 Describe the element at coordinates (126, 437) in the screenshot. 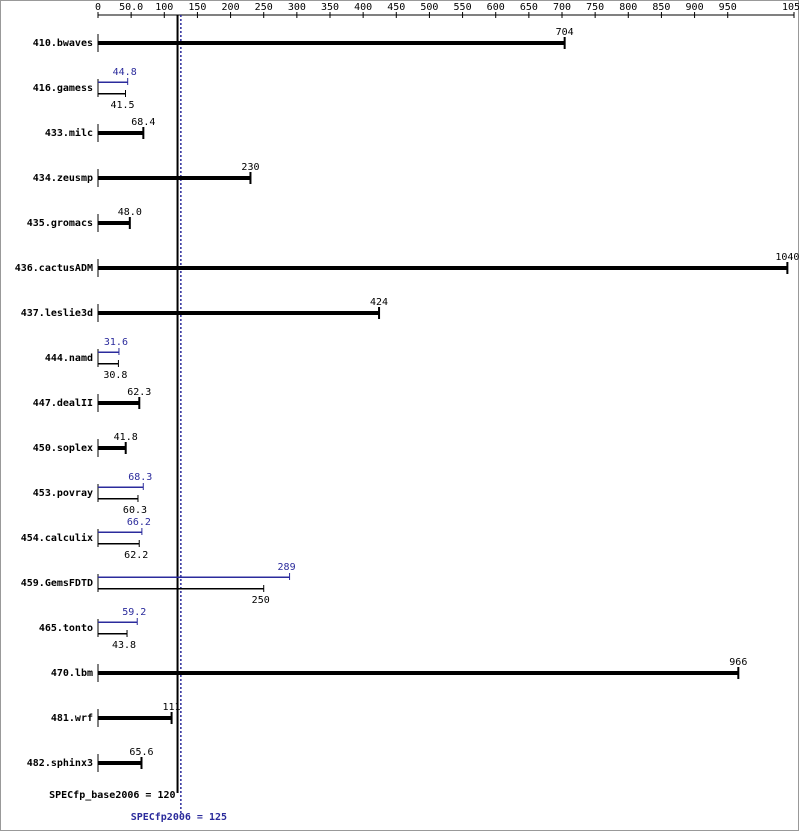

I see `value-label: 41.8` at that location.